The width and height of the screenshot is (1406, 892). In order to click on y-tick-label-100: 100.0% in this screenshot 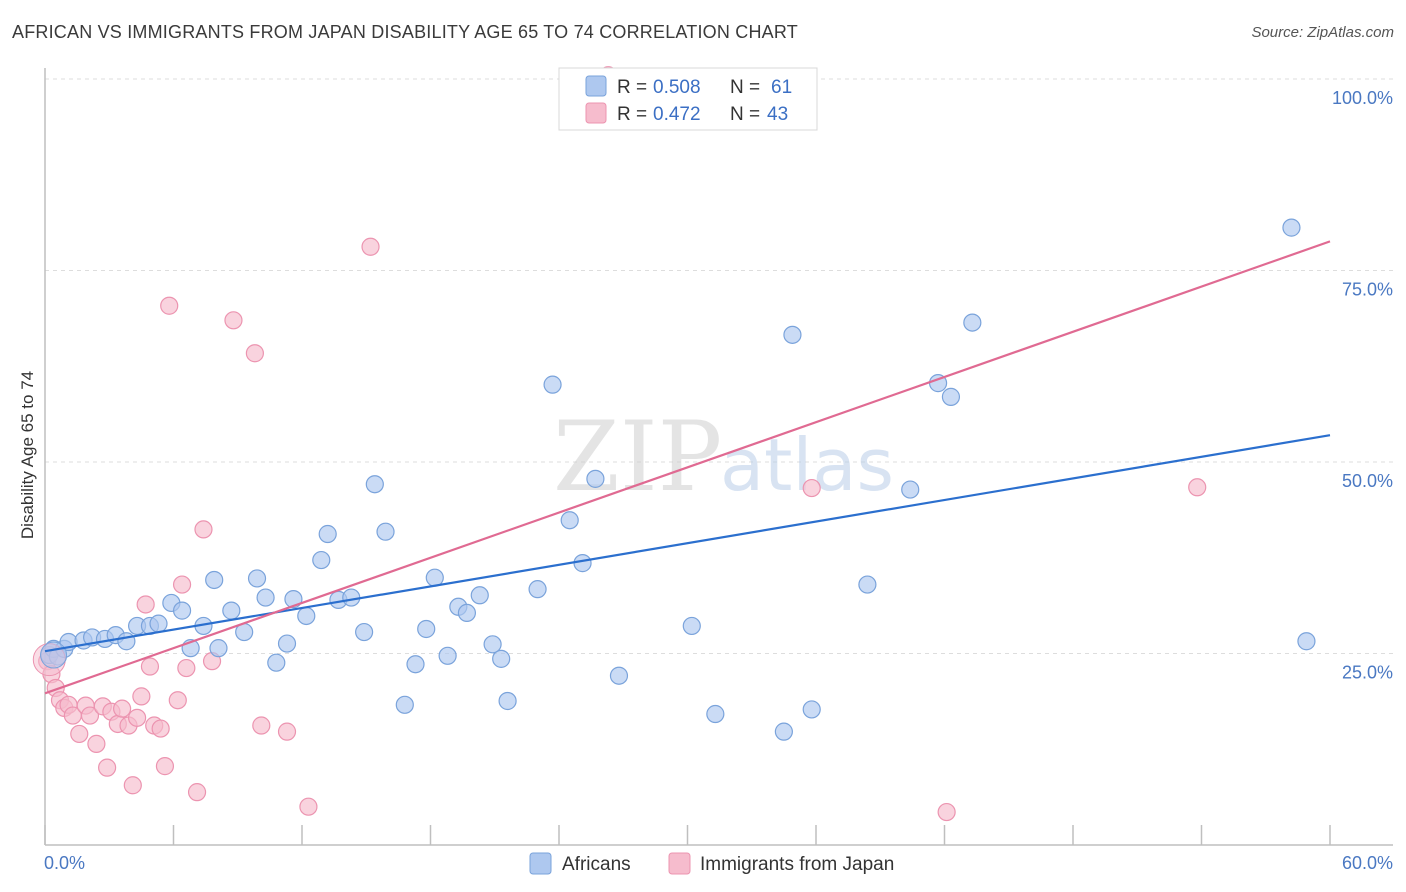, I will do `click(1362, 98)`.